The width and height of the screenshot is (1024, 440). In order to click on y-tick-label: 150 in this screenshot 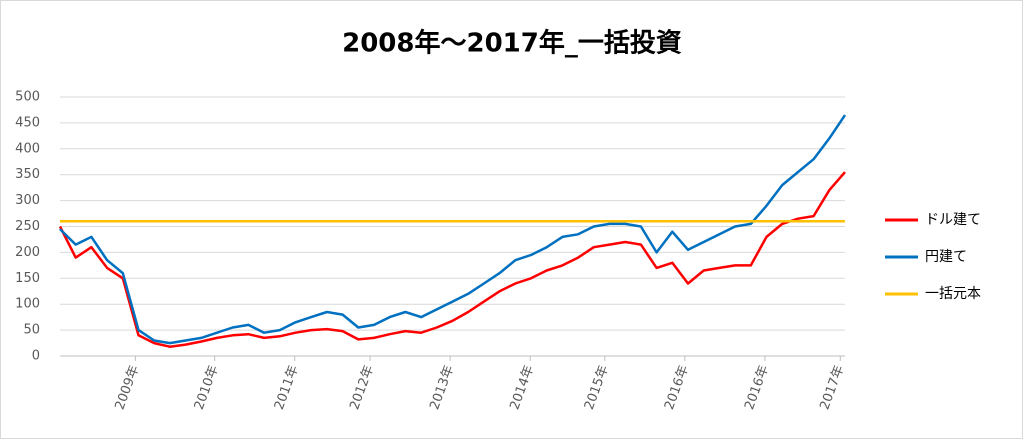, I will do `click(27, 278)`.